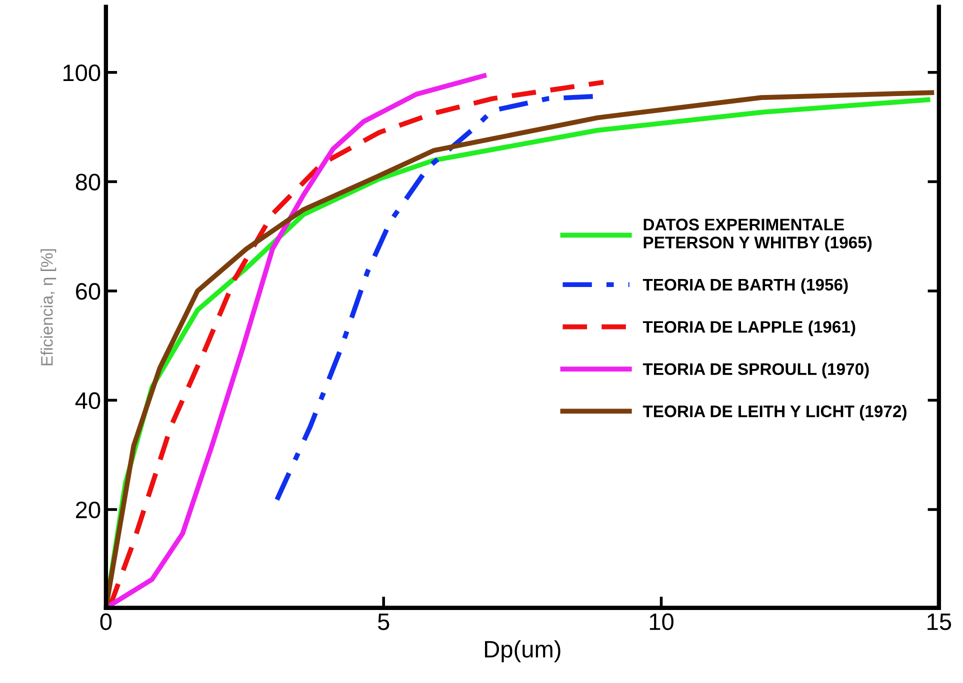 This screenshot has height=683, width=963. Describe the element at coordinates (48, 307) in the screenshot. I see `y-axis-title: Eficiencia, η [%]` at that location.